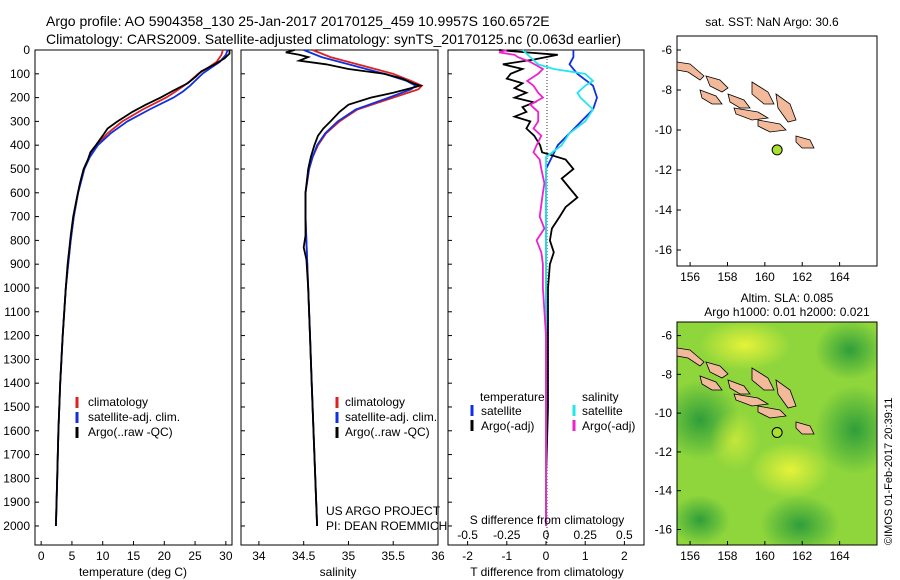 This screenshot has width=900, height=580. I want to click on depth-tick-label: 0, so click(26, 50).